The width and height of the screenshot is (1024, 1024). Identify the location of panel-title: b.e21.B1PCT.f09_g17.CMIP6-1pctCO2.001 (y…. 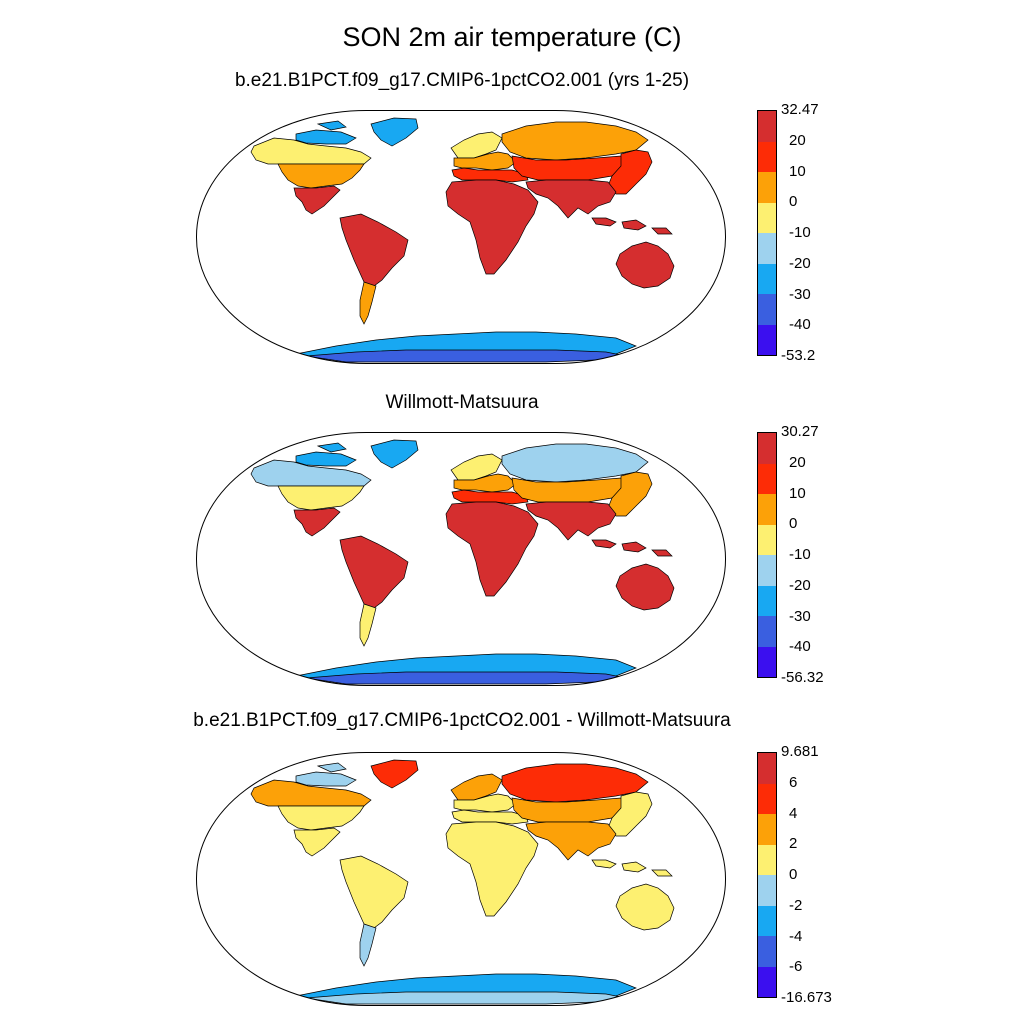
(462, 80).